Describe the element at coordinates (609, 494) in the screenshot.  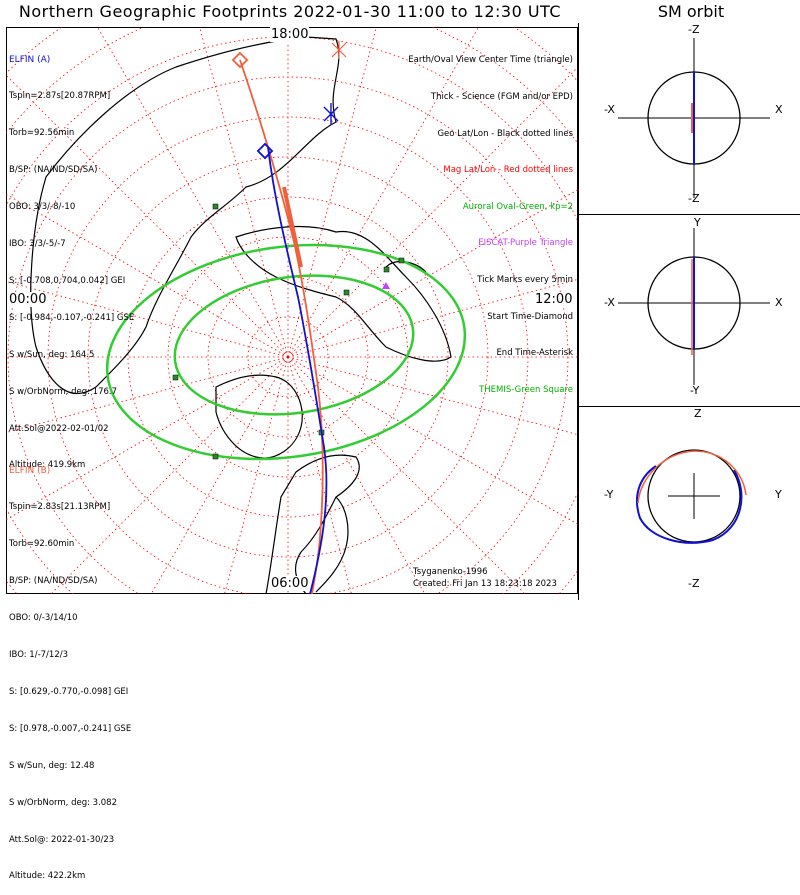
I see `orbit-yz-left: -Y` at that location.